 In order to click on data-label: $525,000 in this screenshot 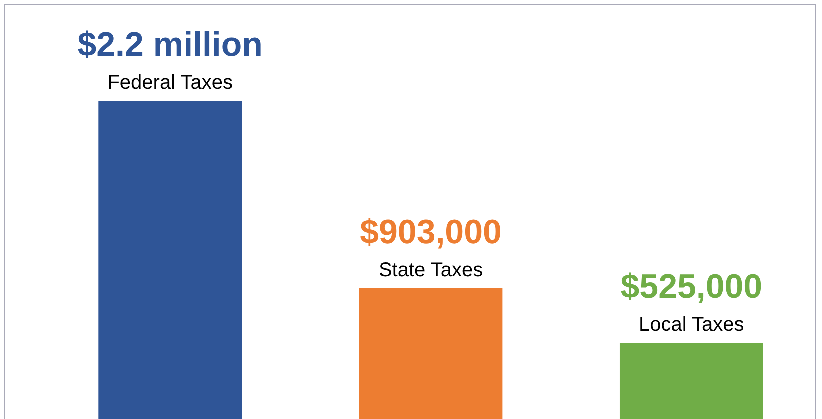, I will do `click(691, 287)`.